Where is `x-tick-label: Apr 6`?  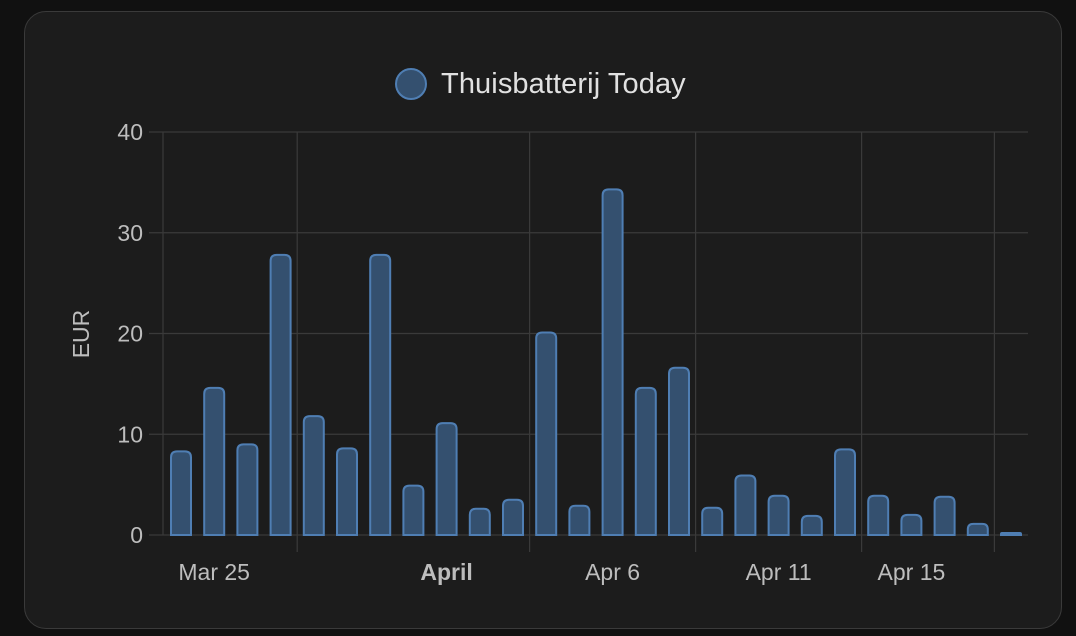 x-tick-label: Apr 6 is located at coordinates (612, 572).